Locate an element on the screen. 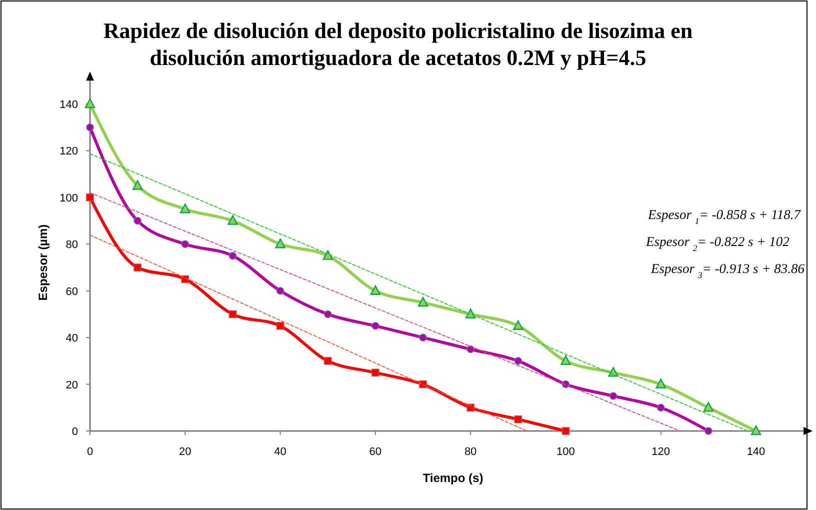 Image resolution: width=816 pixels, height=510 pixels. y-tick-label: 40 is located at coordinates (72, 338).